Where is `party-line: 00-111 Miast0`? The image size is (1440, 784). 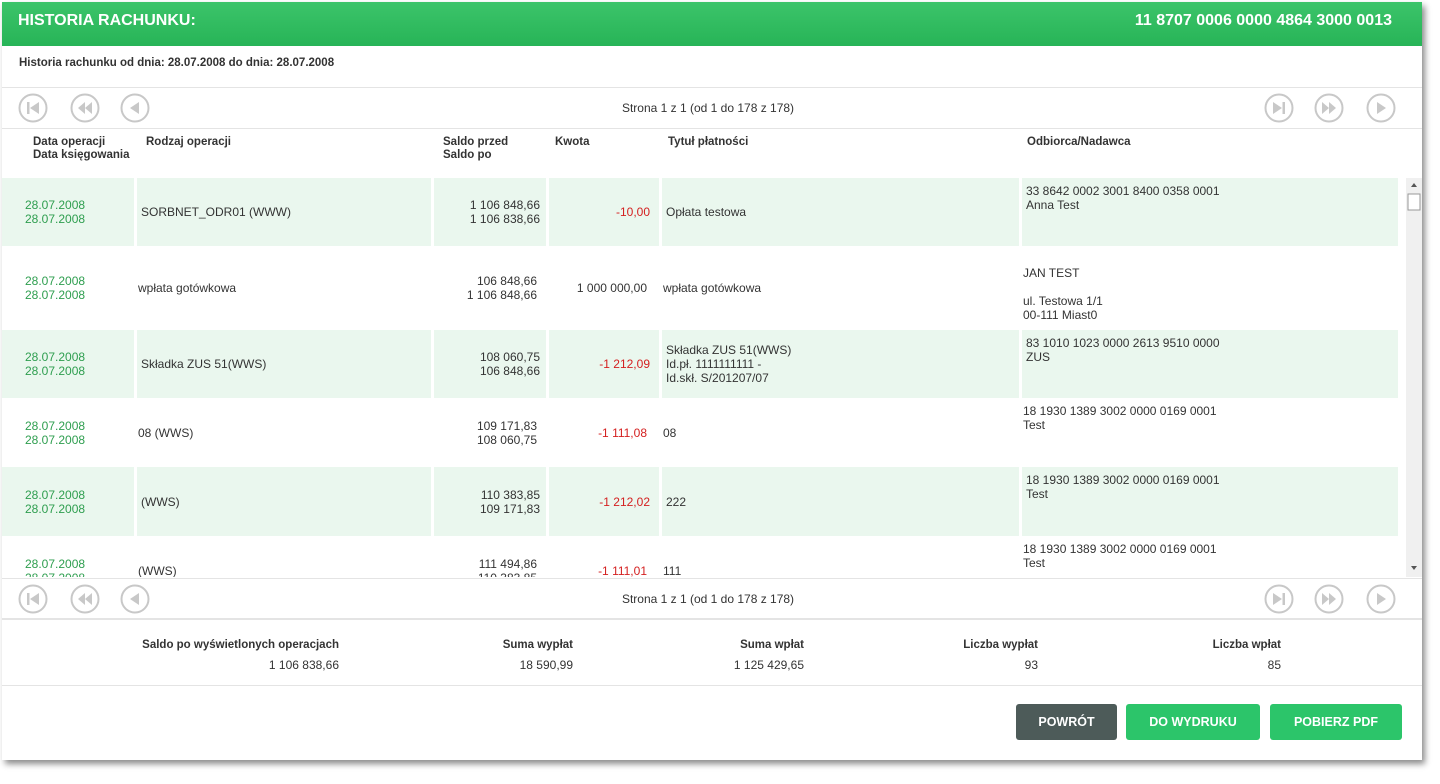
party-line: 00-111 Miast0 is located at coordinates (1060, 315).